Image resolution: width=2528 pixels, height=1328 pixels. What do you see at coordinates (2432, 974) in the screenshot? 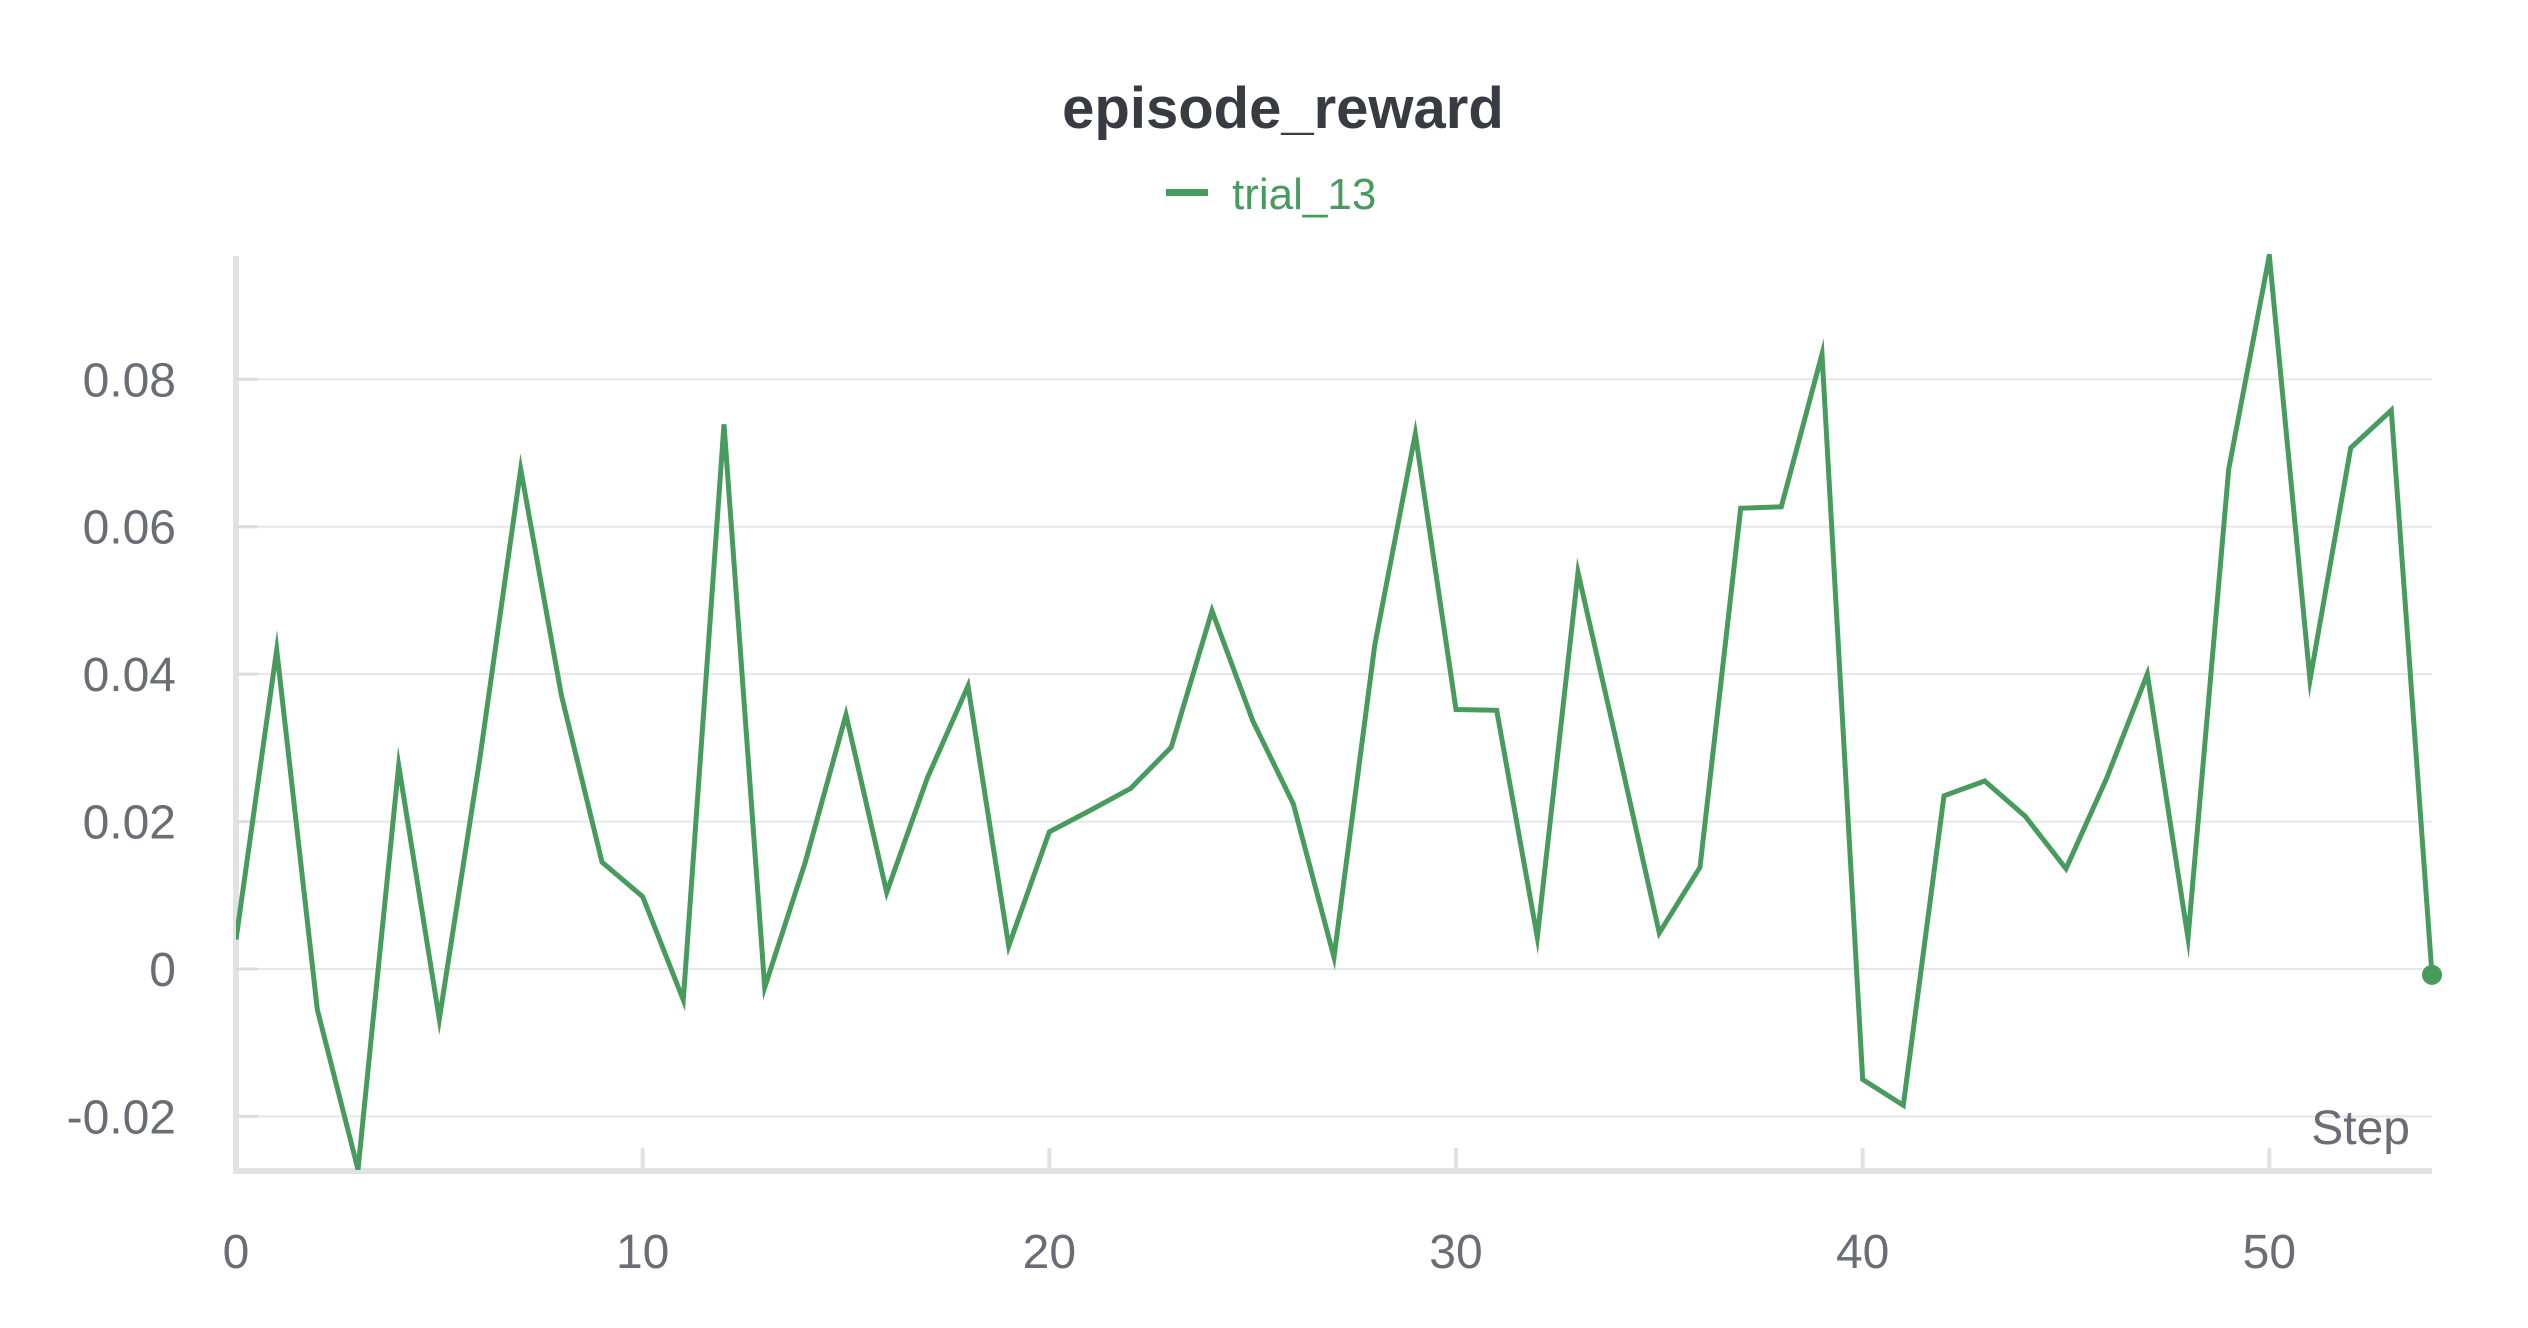
I see `series-end-point` at bounding box center [2432, 974].